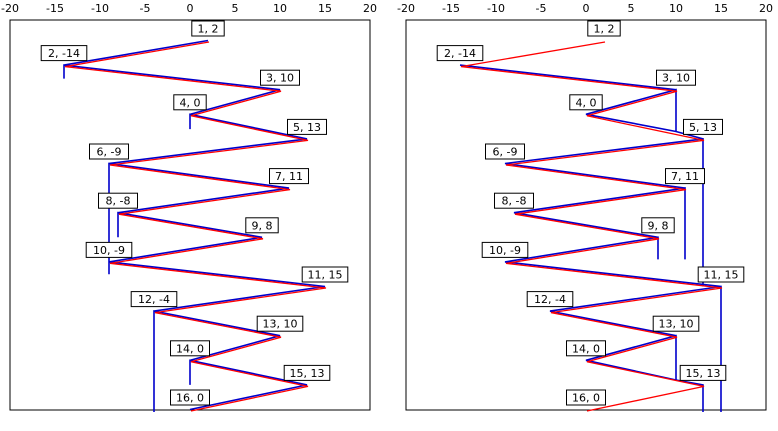  I want to click on point-label-text: 8, -8, so click(514, 201).